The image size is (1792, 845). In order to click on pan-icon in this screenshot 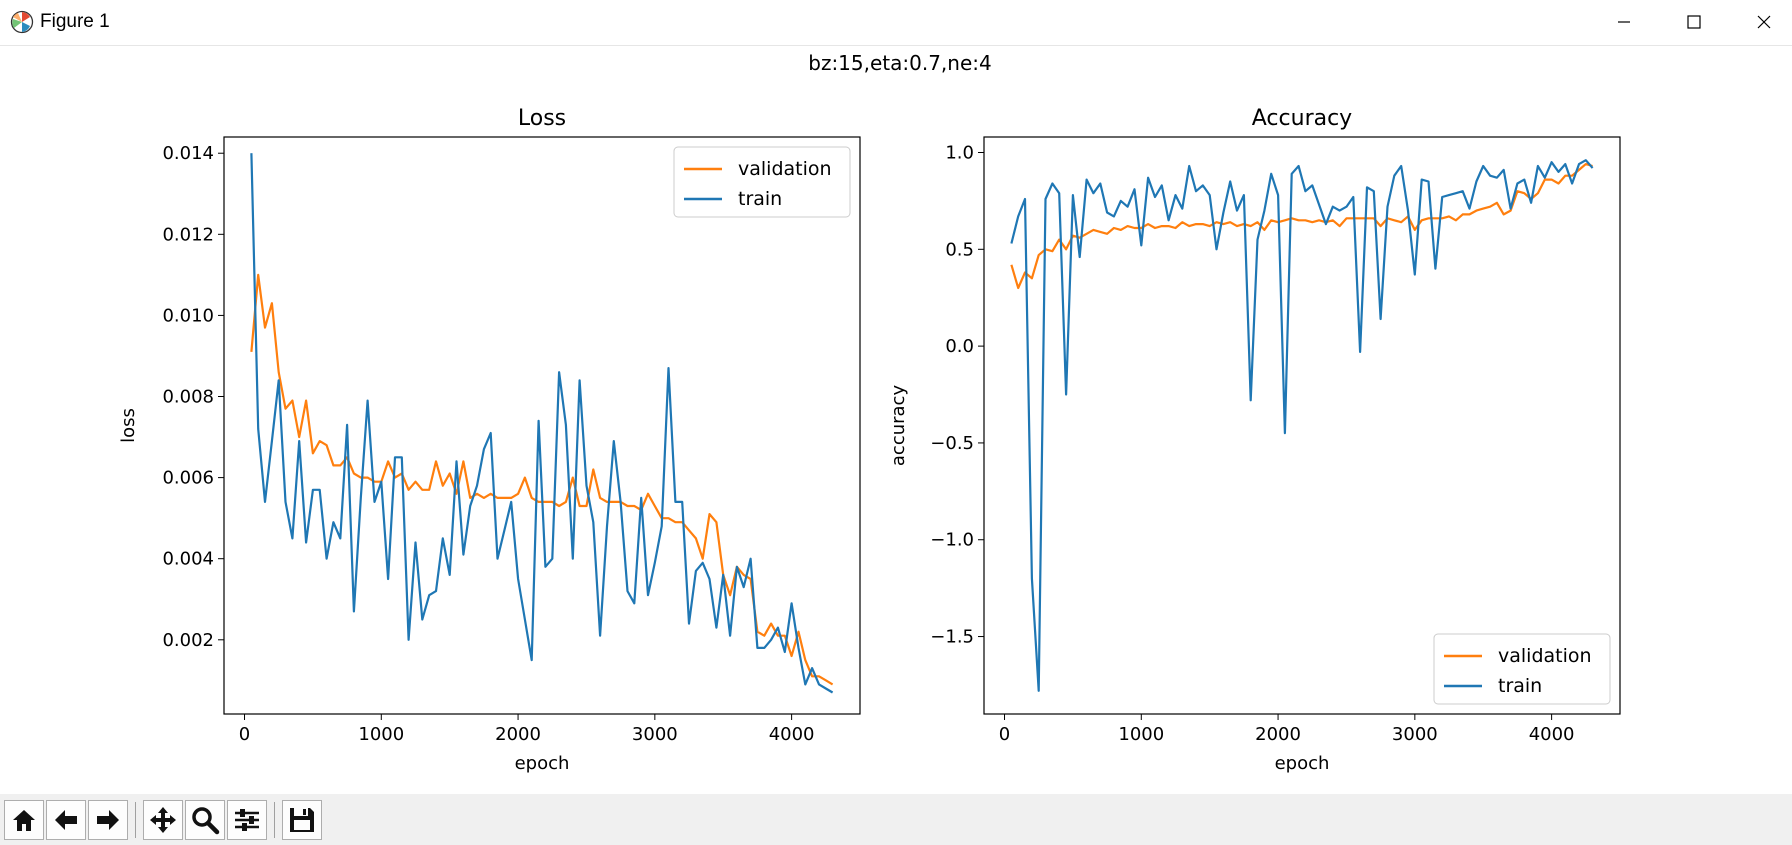, I will do `click(163, 820)`.